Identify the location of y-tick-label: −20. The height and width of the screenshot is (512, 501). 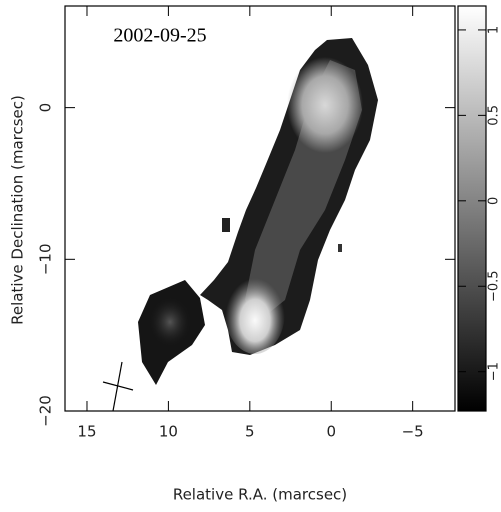
(46, 411).